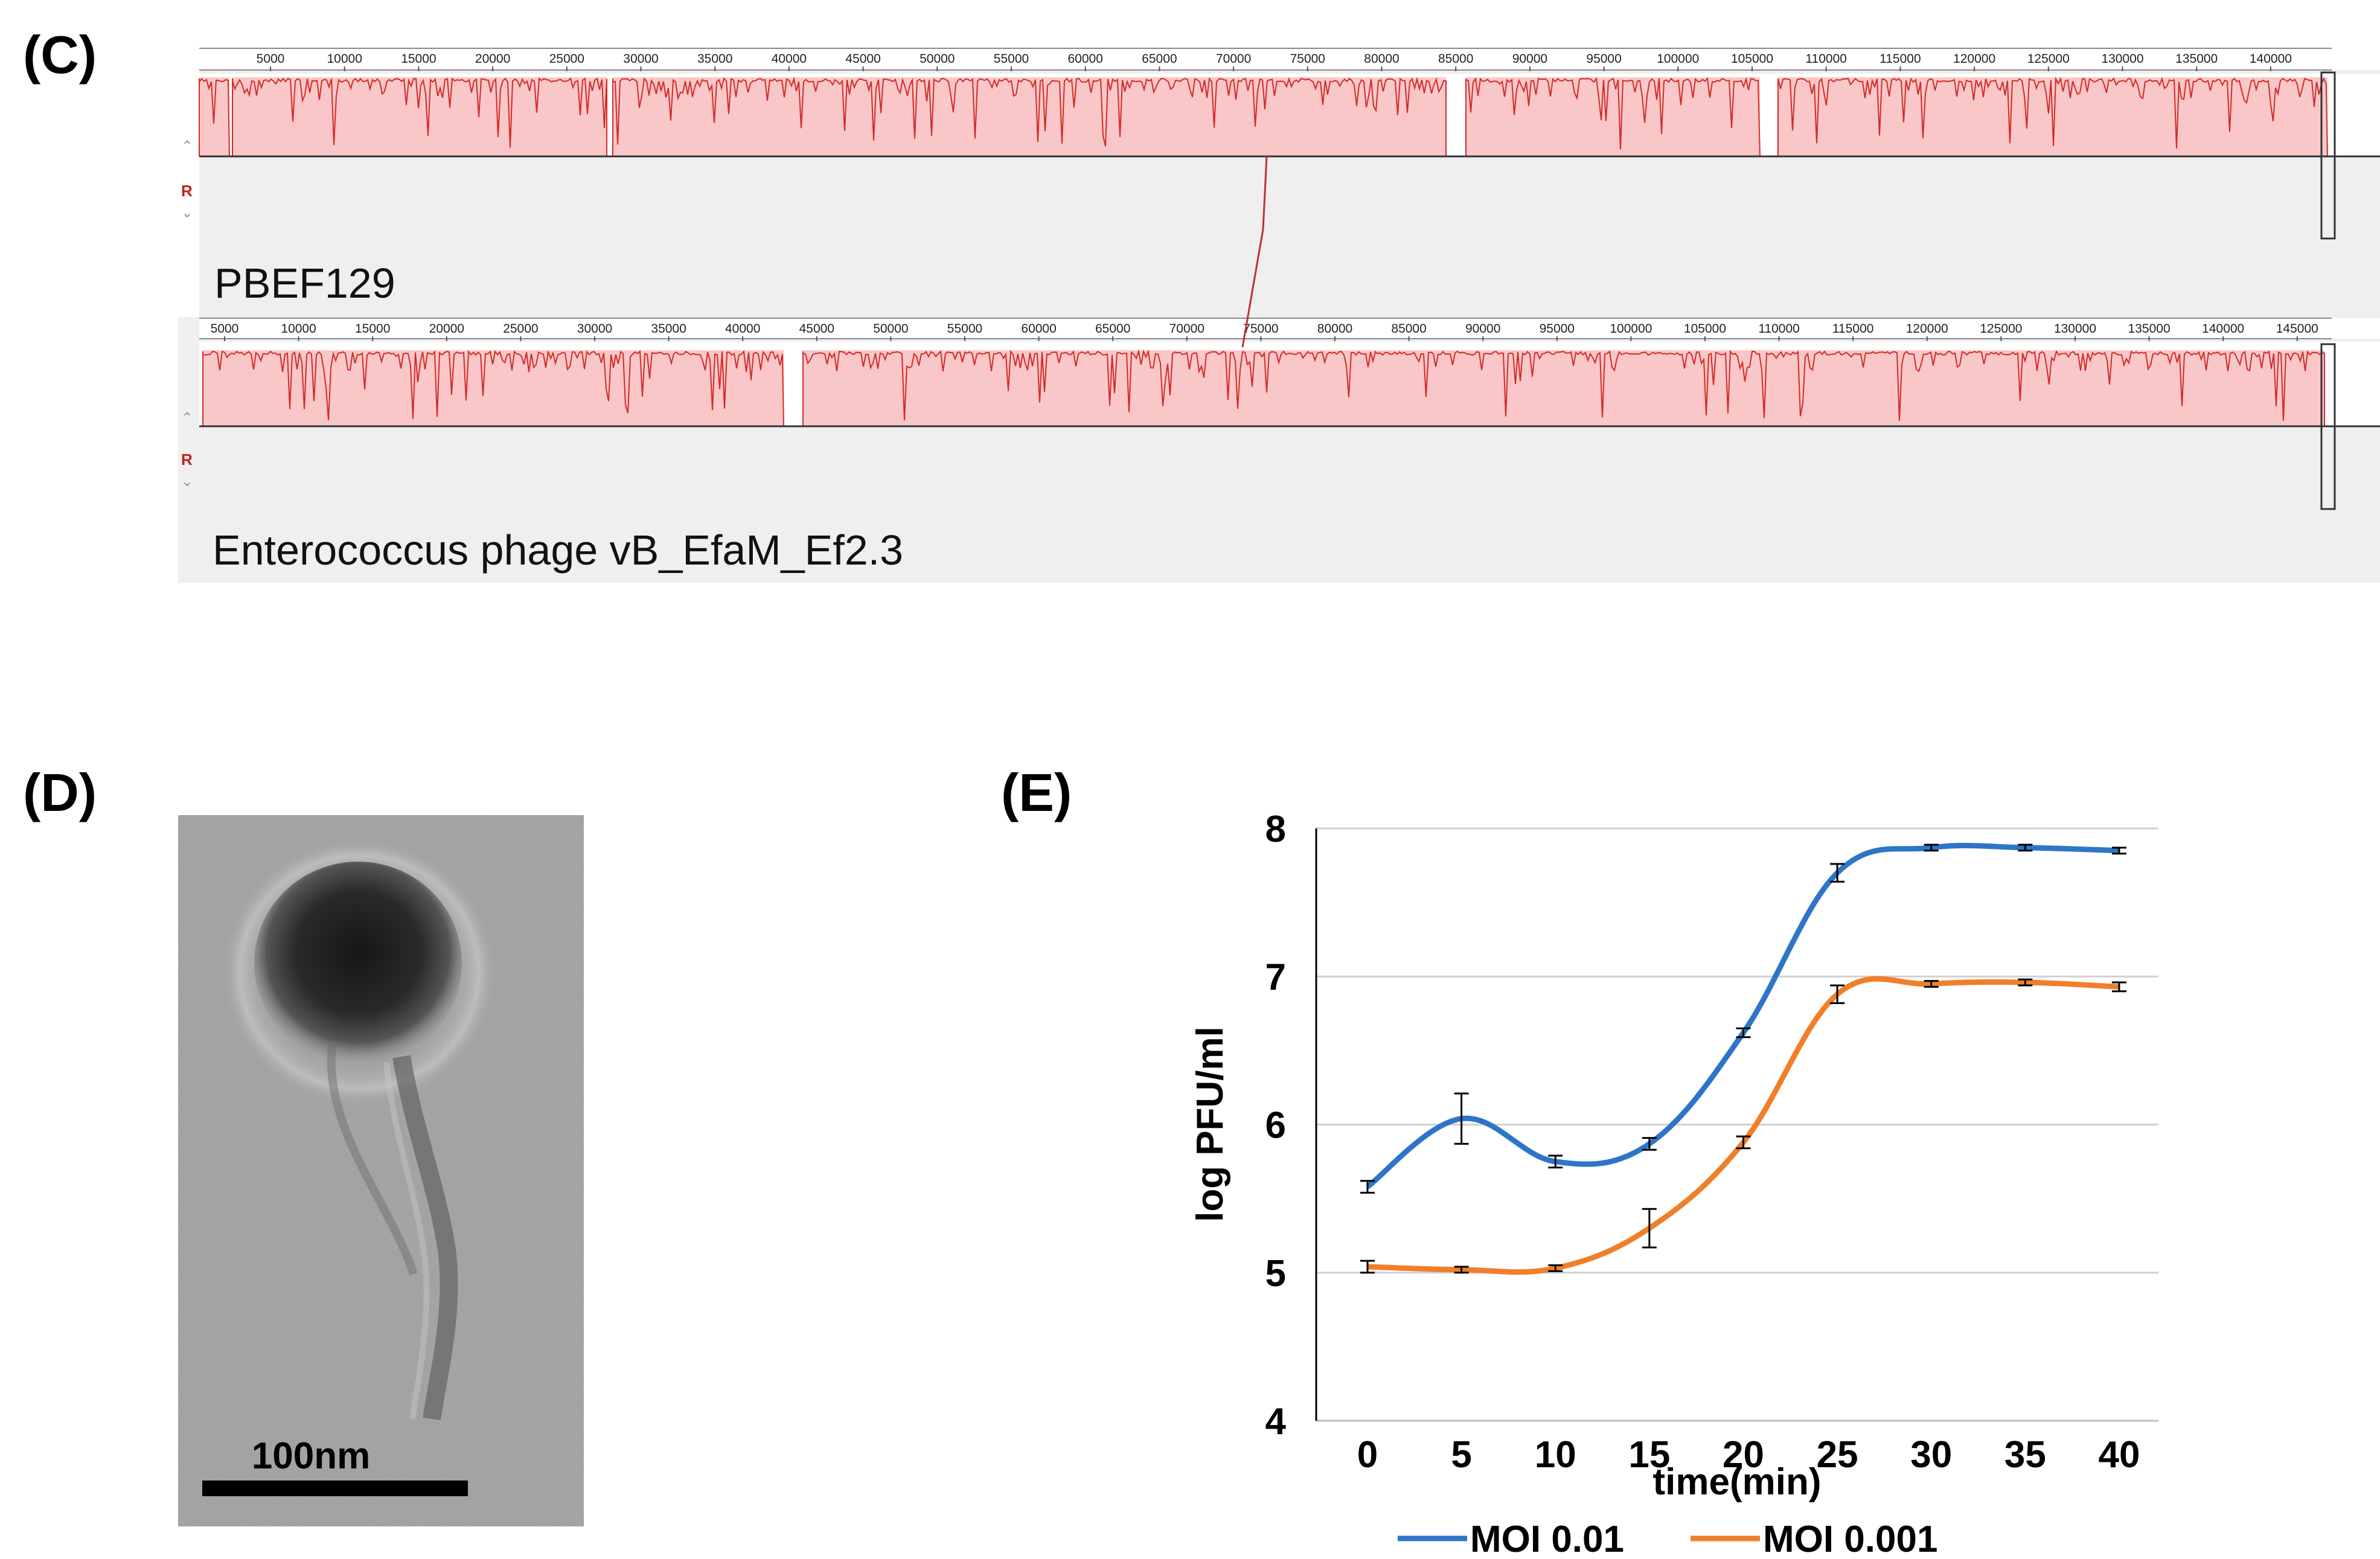  I want to click on track2-tick-label: 25000, so click(520, 329).